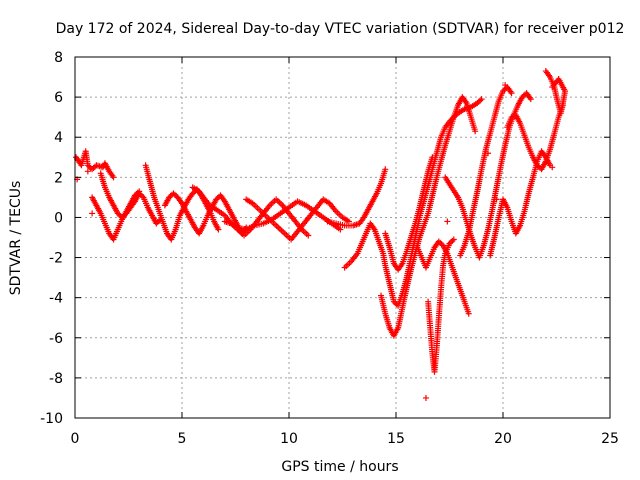 This screenshot has height=480, width=640. I want to click on y-tick-label: -6, so click(56, 339).